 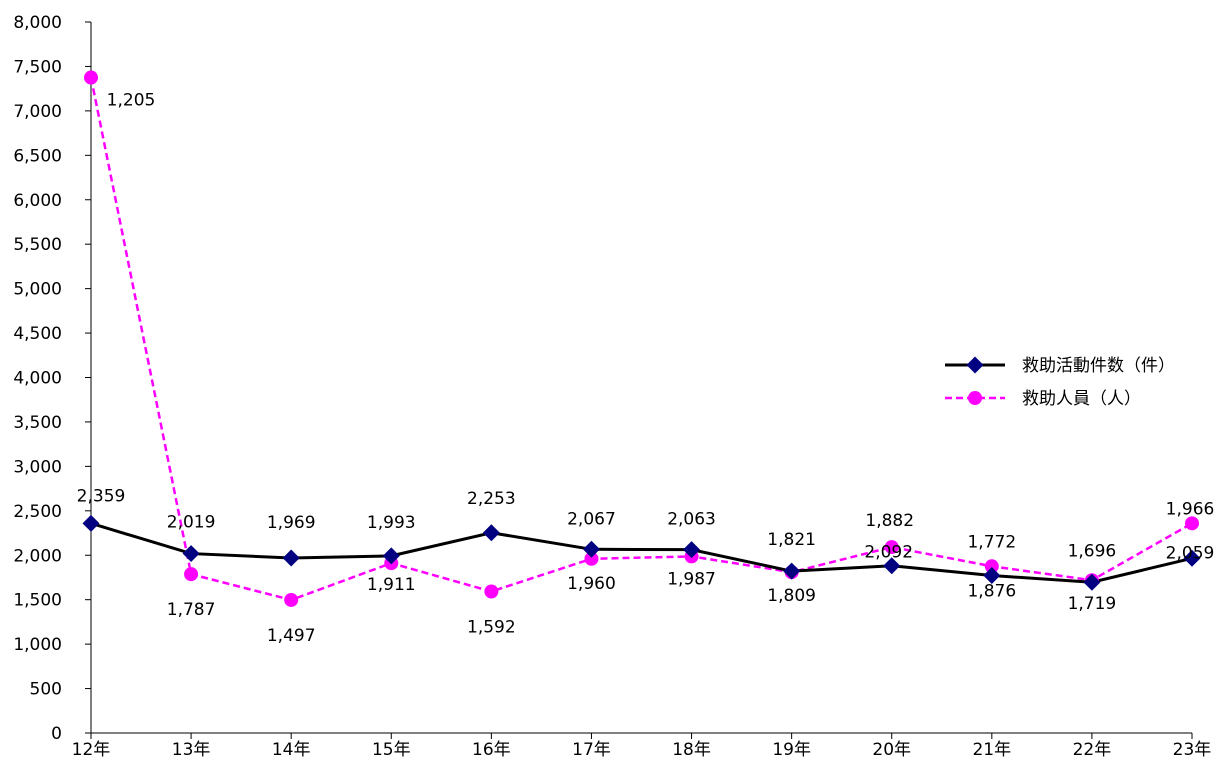 I want to click on series-2-data-label: 1,882, so click(x=889, y=521).